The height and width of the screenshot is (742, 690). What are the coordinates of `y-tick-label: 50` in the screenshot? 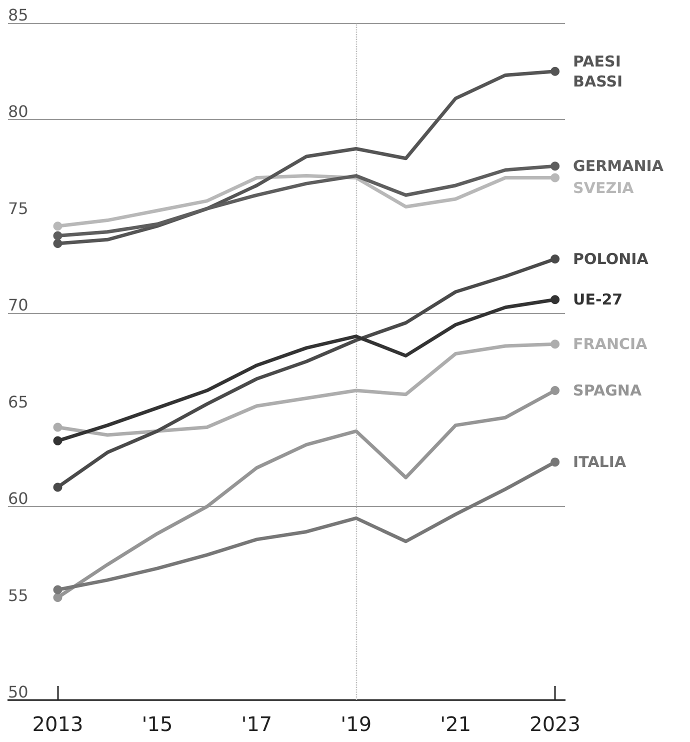 It's located at (18, 692).